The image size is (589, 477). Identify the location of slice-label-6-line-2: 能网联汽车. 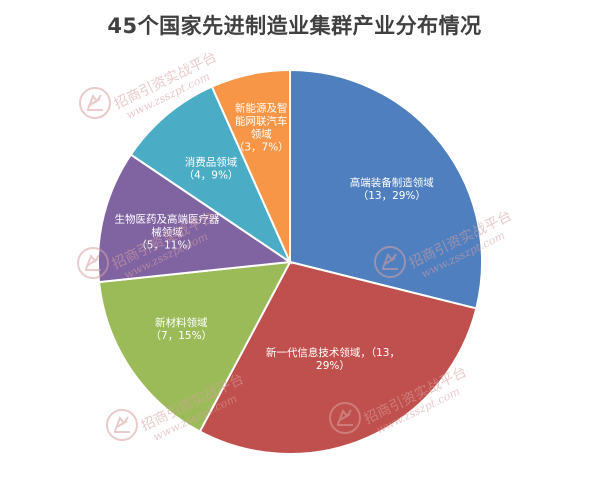
(261, 120).